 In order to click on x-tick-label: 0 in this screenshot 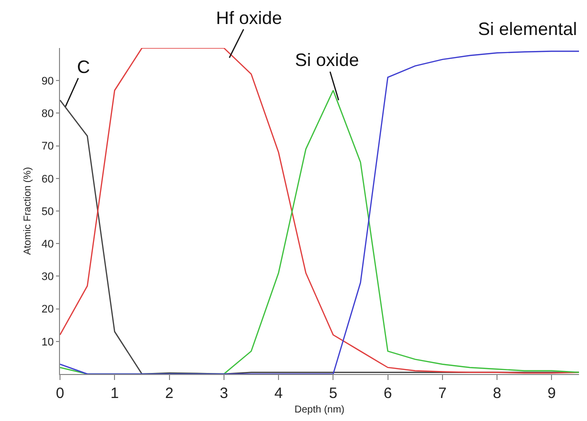, I will do `click(60, 393)`.